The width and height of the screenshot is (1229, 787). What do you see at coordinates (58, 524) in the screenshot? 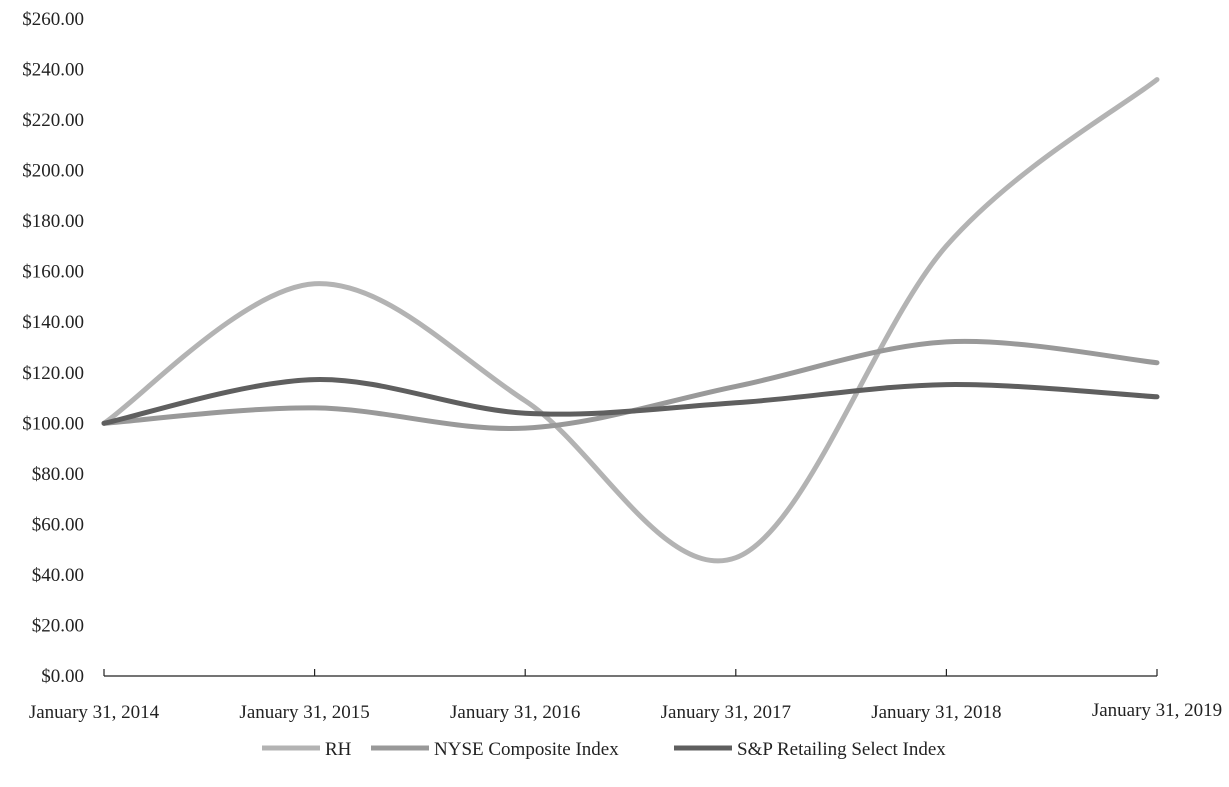
I see `y-tick-label: $60.00` at bounding box center [58, 524].